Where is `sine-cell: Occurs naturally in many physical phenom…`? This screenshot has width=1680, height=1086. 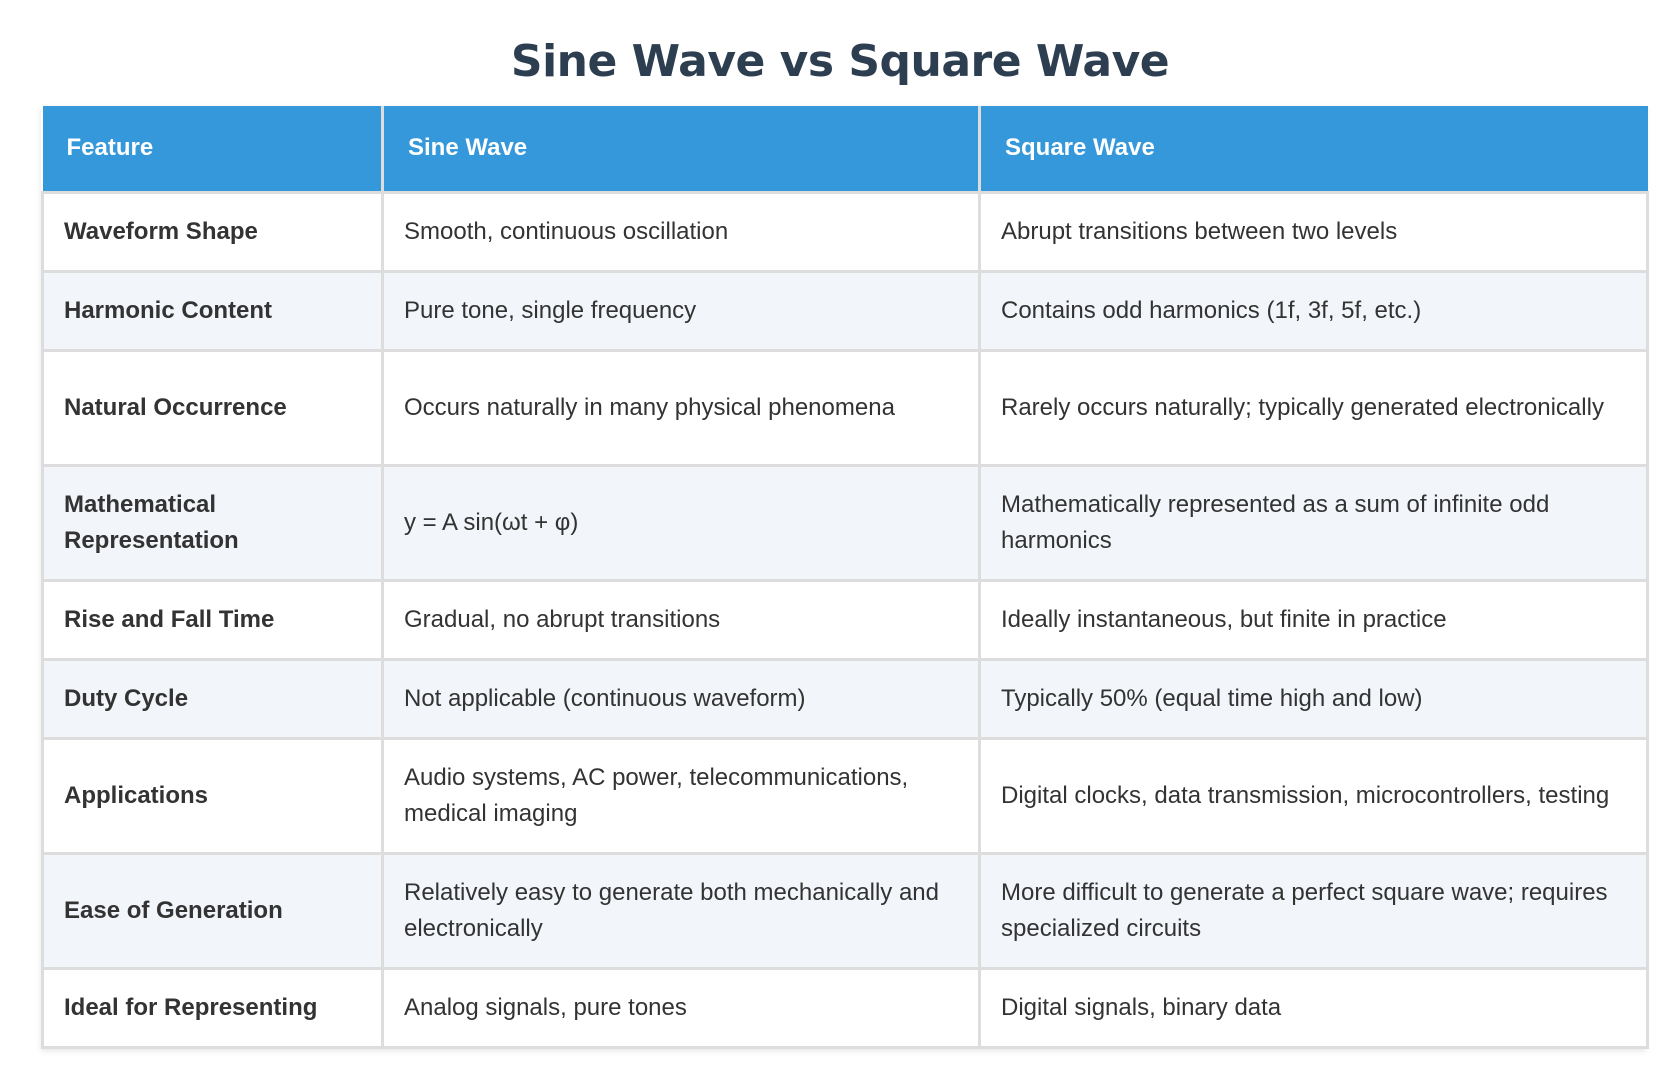 sine-cell: Occurs naturally in many physical phenom… is located at coordinates (681, 407).